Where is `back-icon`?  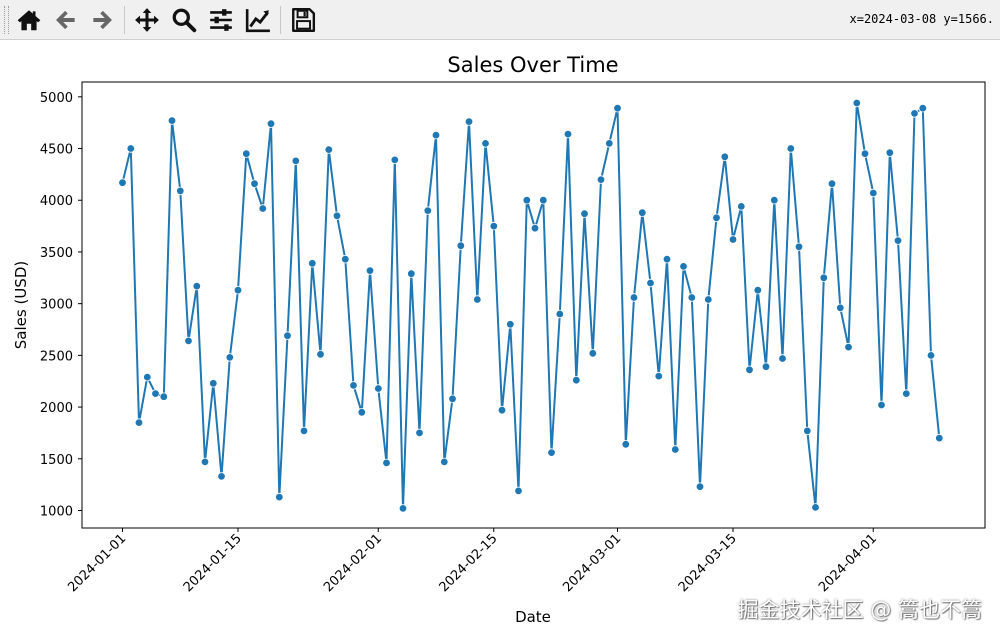 back-icon is located at coordinates (66, 20).